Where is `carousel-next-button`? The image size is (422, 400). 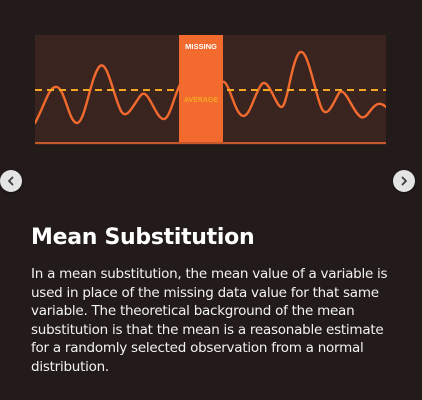
carousel-next-button is located at coordinates (404, 181).